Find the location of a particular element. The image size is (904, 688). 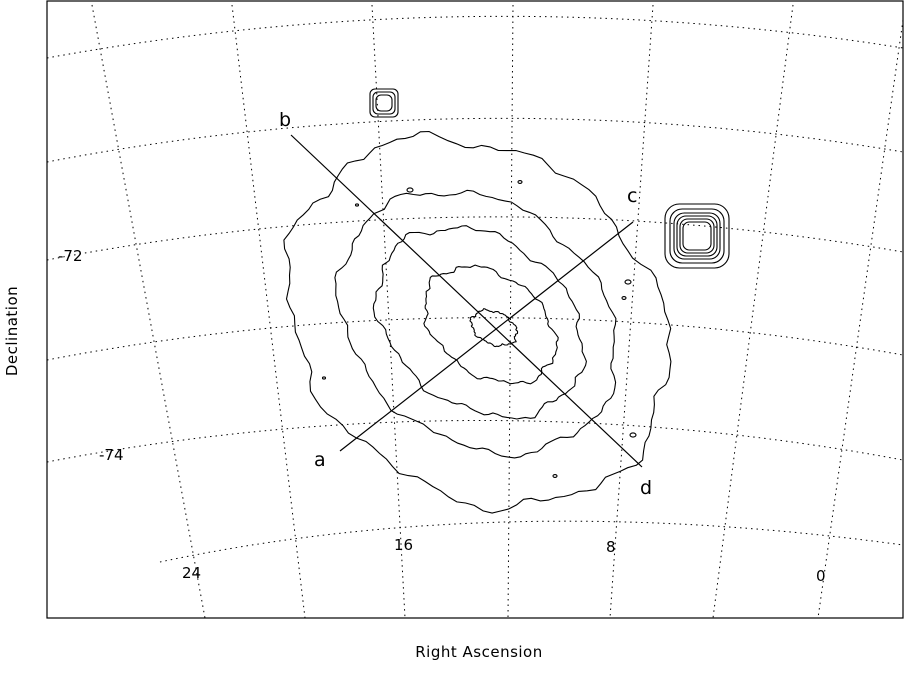

x-axis-label: Right Ascension is located at coordinates (479, 652).